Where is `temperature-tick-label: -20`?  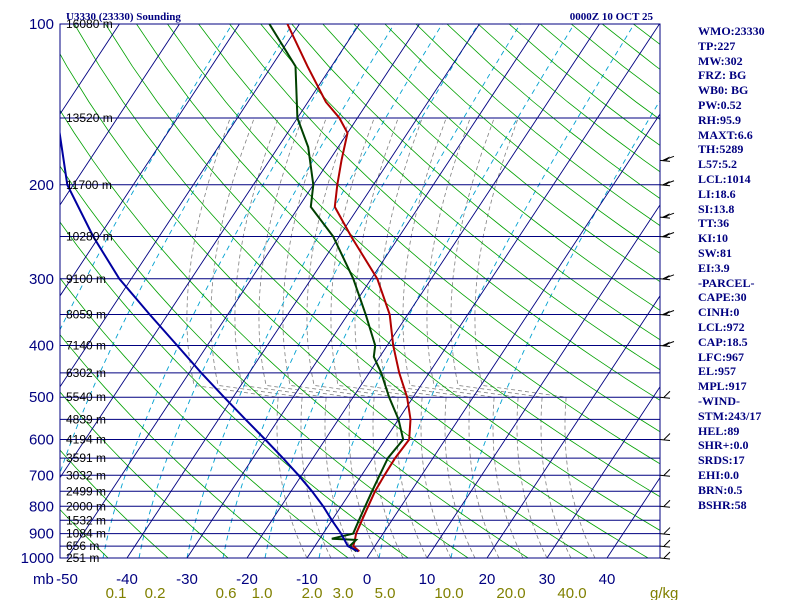
temperature-tick-label: -20 is located at coordinates (247, 579).